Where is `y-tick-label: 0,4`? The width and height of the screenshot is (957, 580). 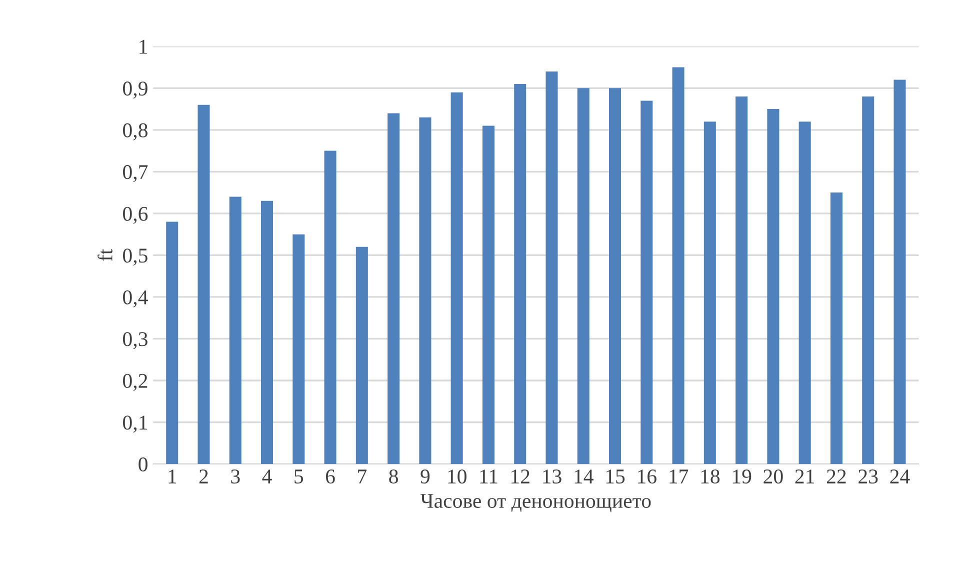 y-tick-label: 0,4 is located at coordinates (135, 299).